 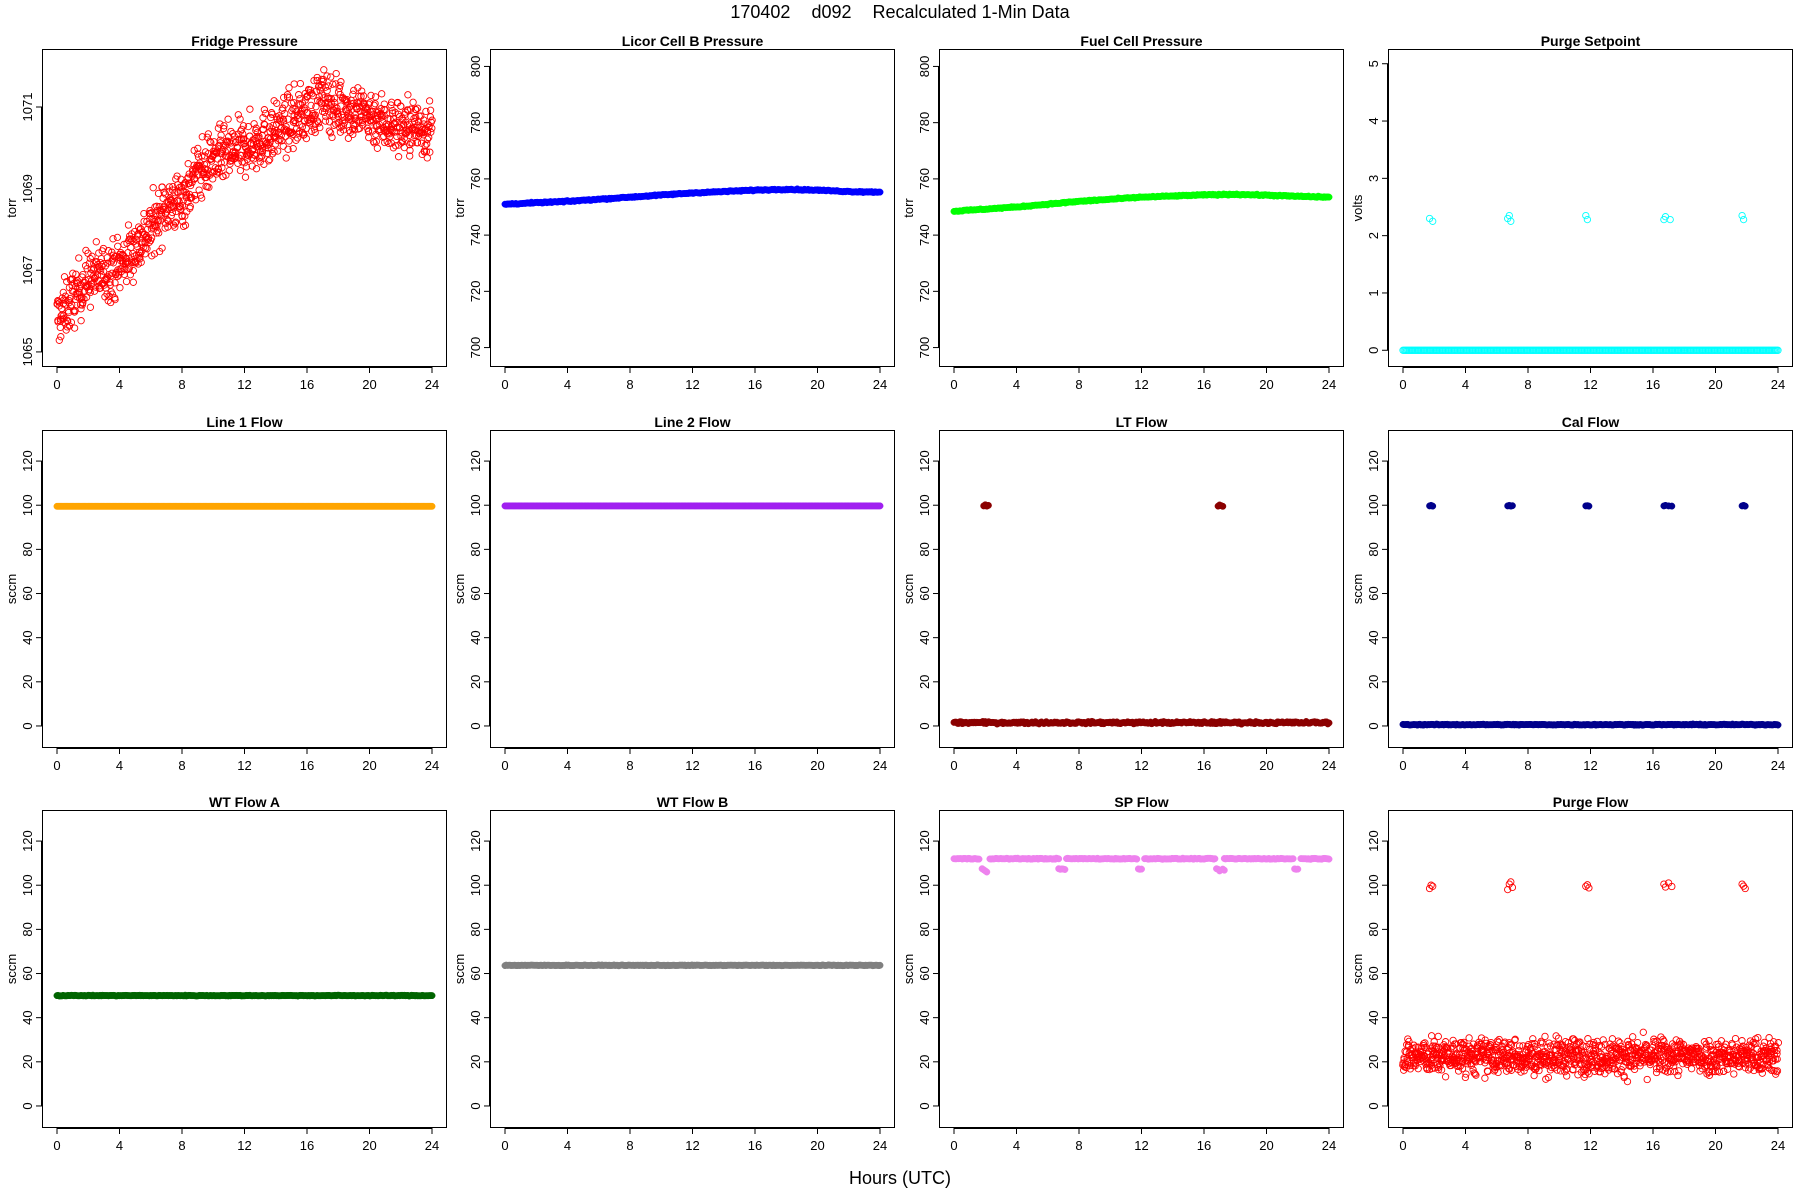 What do you see at coordinates (924, 885) in the screenshot?
I see `y-tick-label: 100` at bounding box center [924, 885].